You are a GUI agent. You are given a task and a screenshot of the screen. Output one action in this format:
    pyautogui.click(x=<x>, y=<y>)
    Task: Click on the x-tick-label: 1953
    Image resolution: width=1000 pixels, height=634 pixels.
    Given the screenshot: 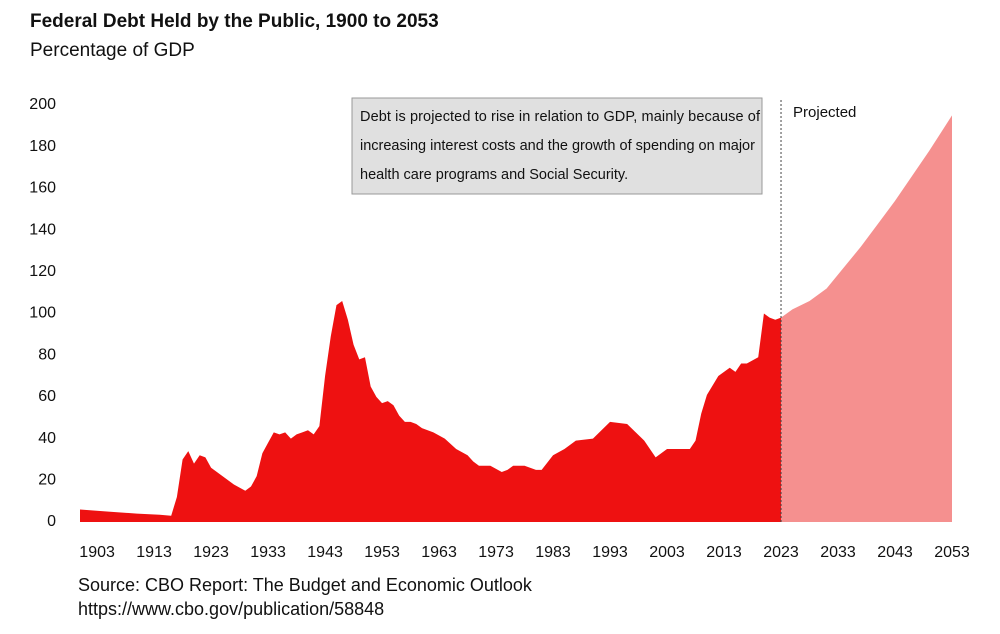 What is the action you would take?
    pyautogui.click(x=382, y=552)
    